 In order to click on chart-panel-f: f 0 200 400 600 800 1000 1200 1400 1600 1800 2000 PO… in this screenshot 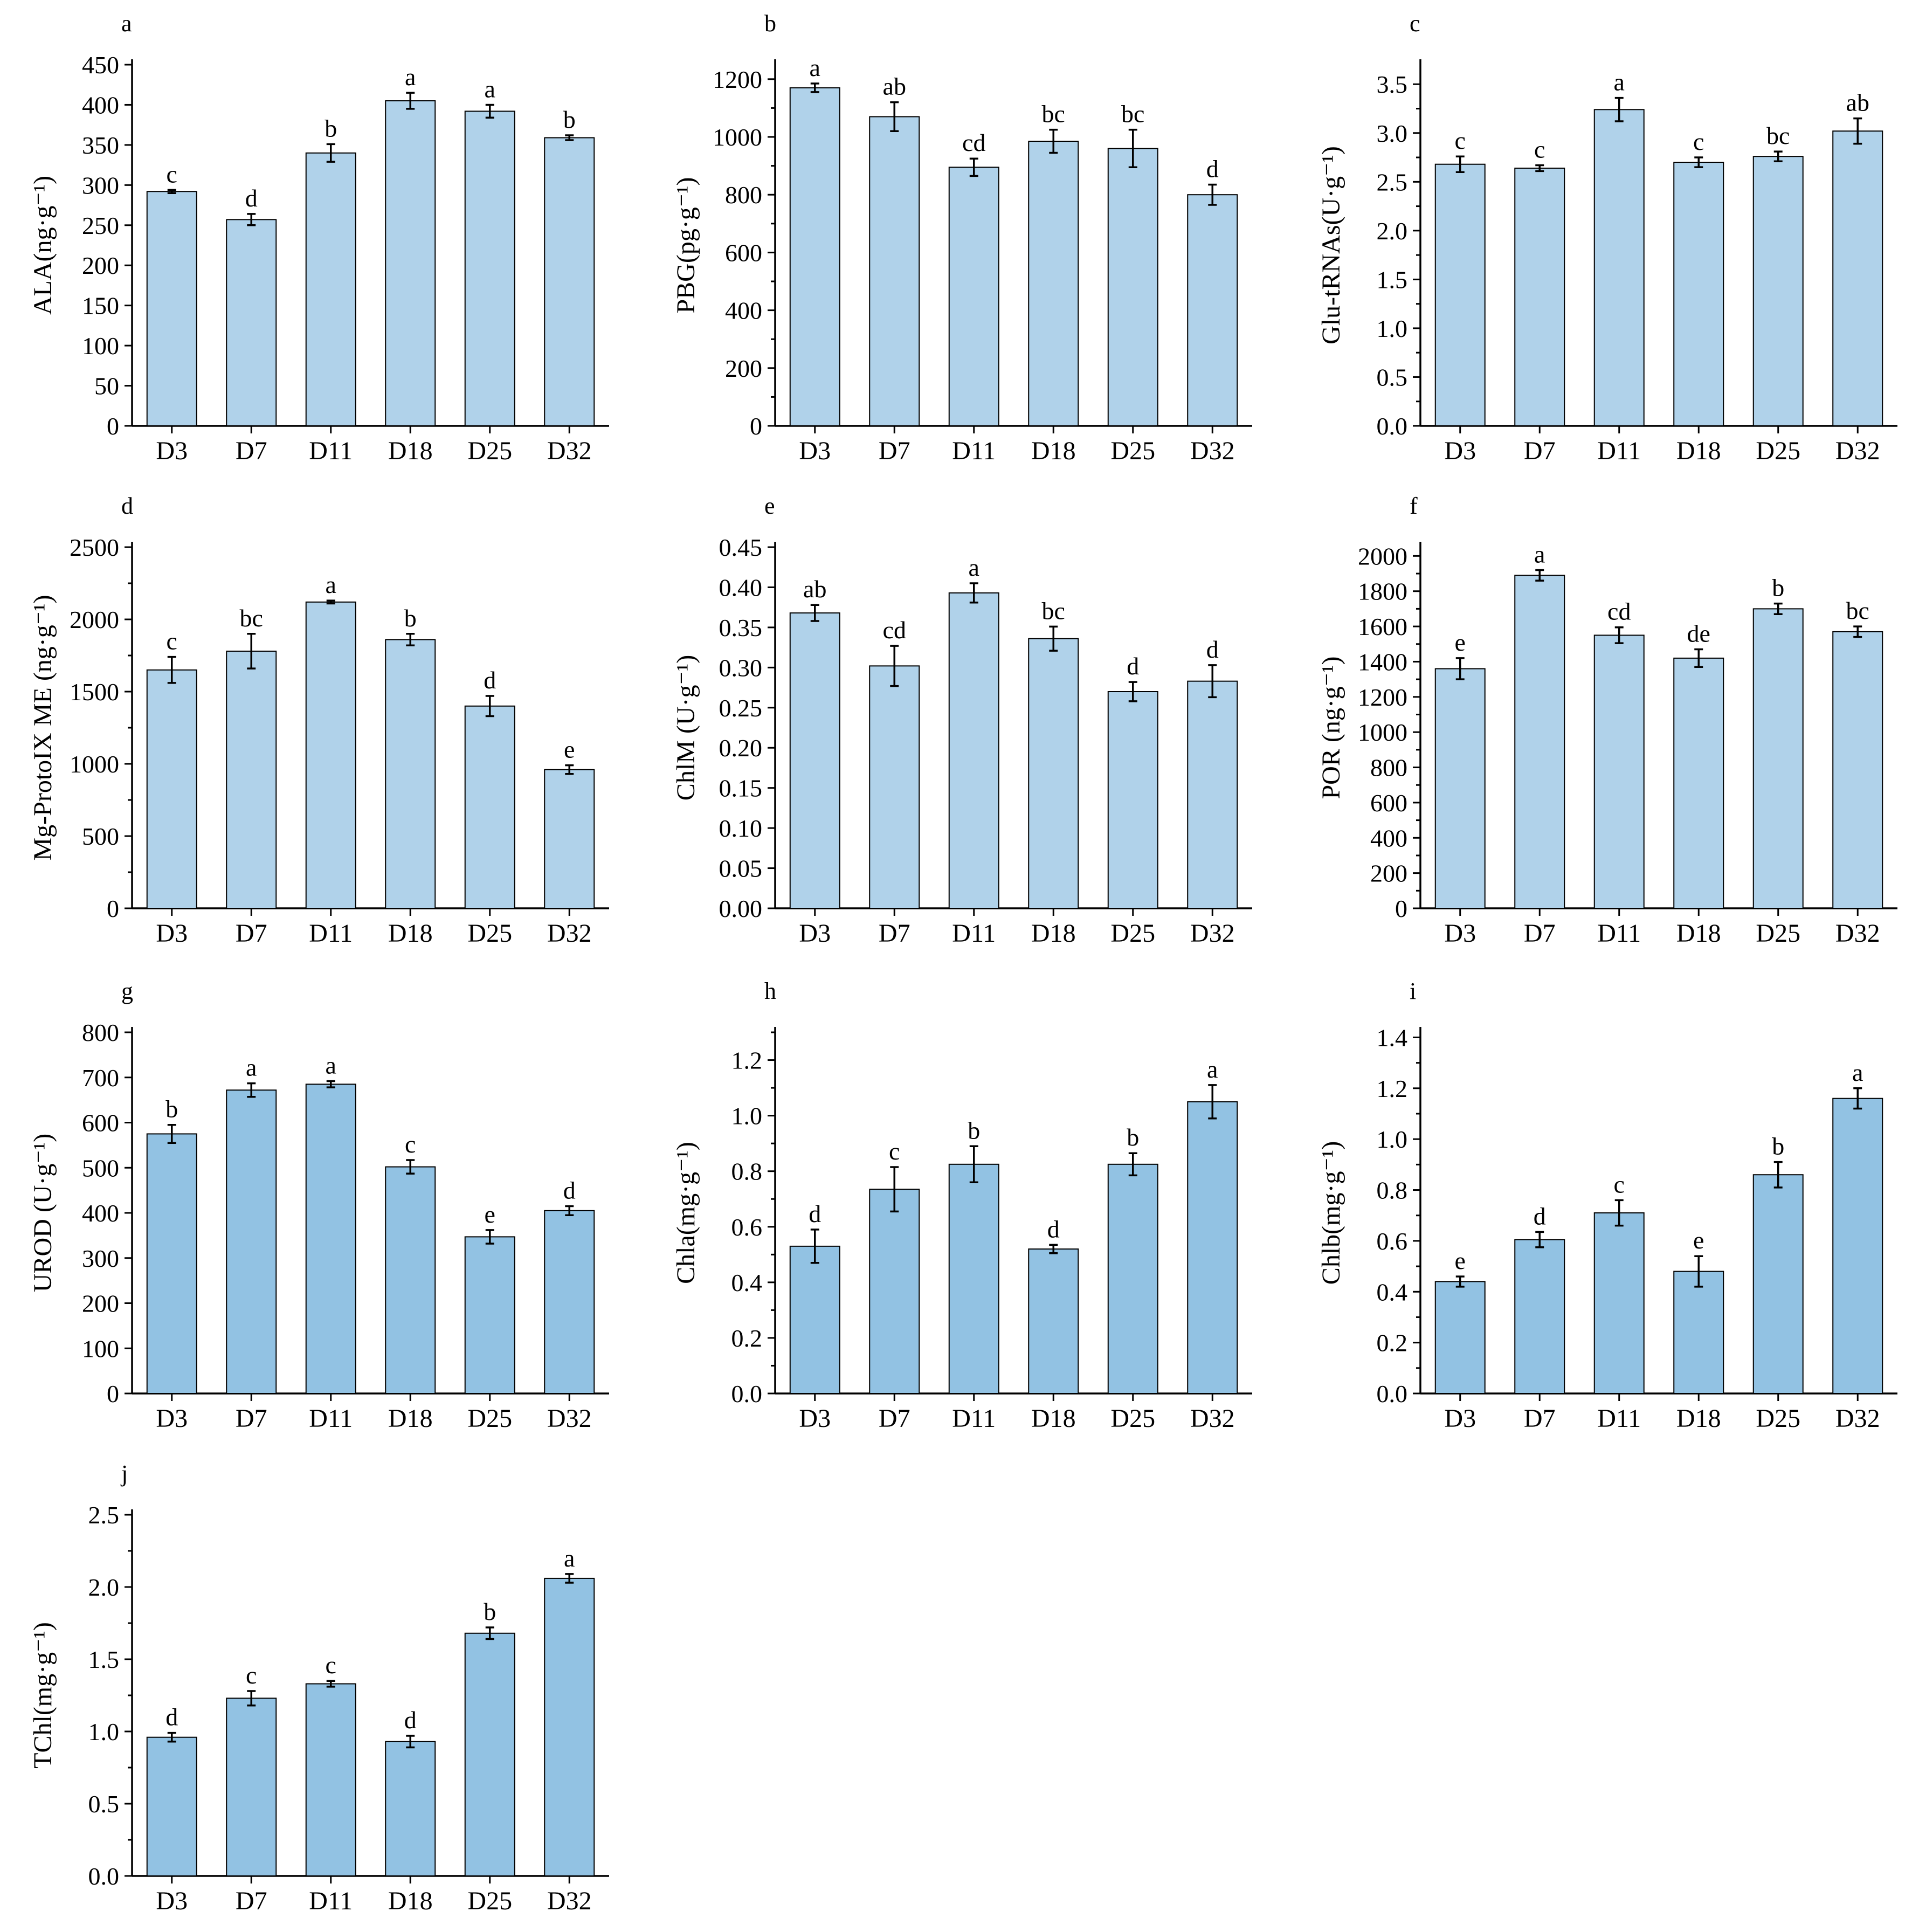, I will do `click(1607, 720)`.